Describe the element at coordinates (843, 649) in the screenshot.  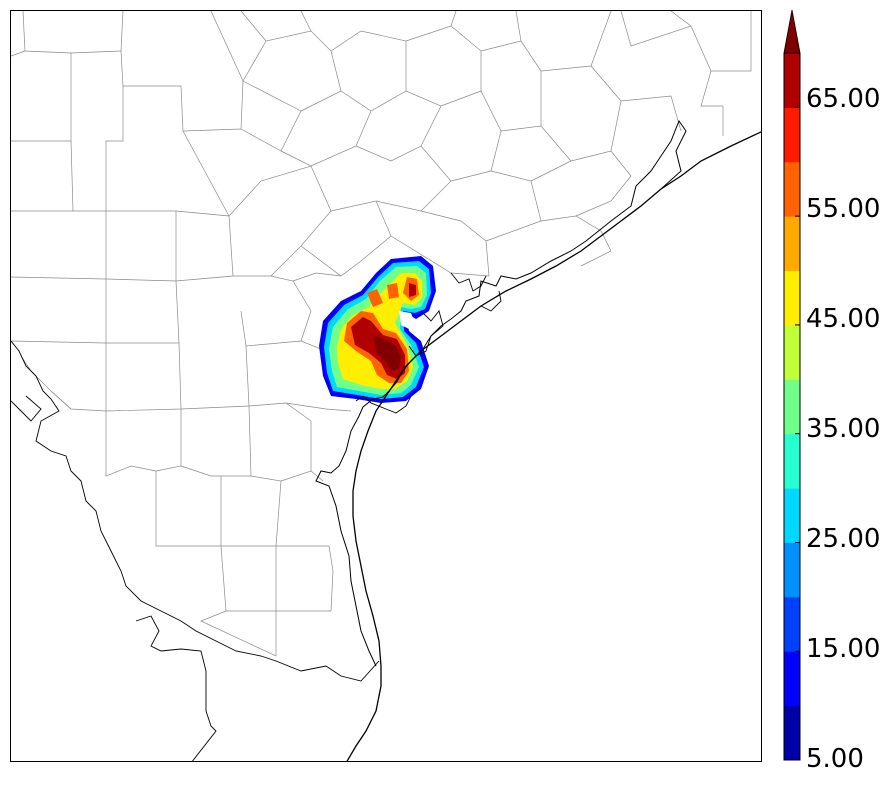
I see `colorbar-tick-label: 15.00` at that location.